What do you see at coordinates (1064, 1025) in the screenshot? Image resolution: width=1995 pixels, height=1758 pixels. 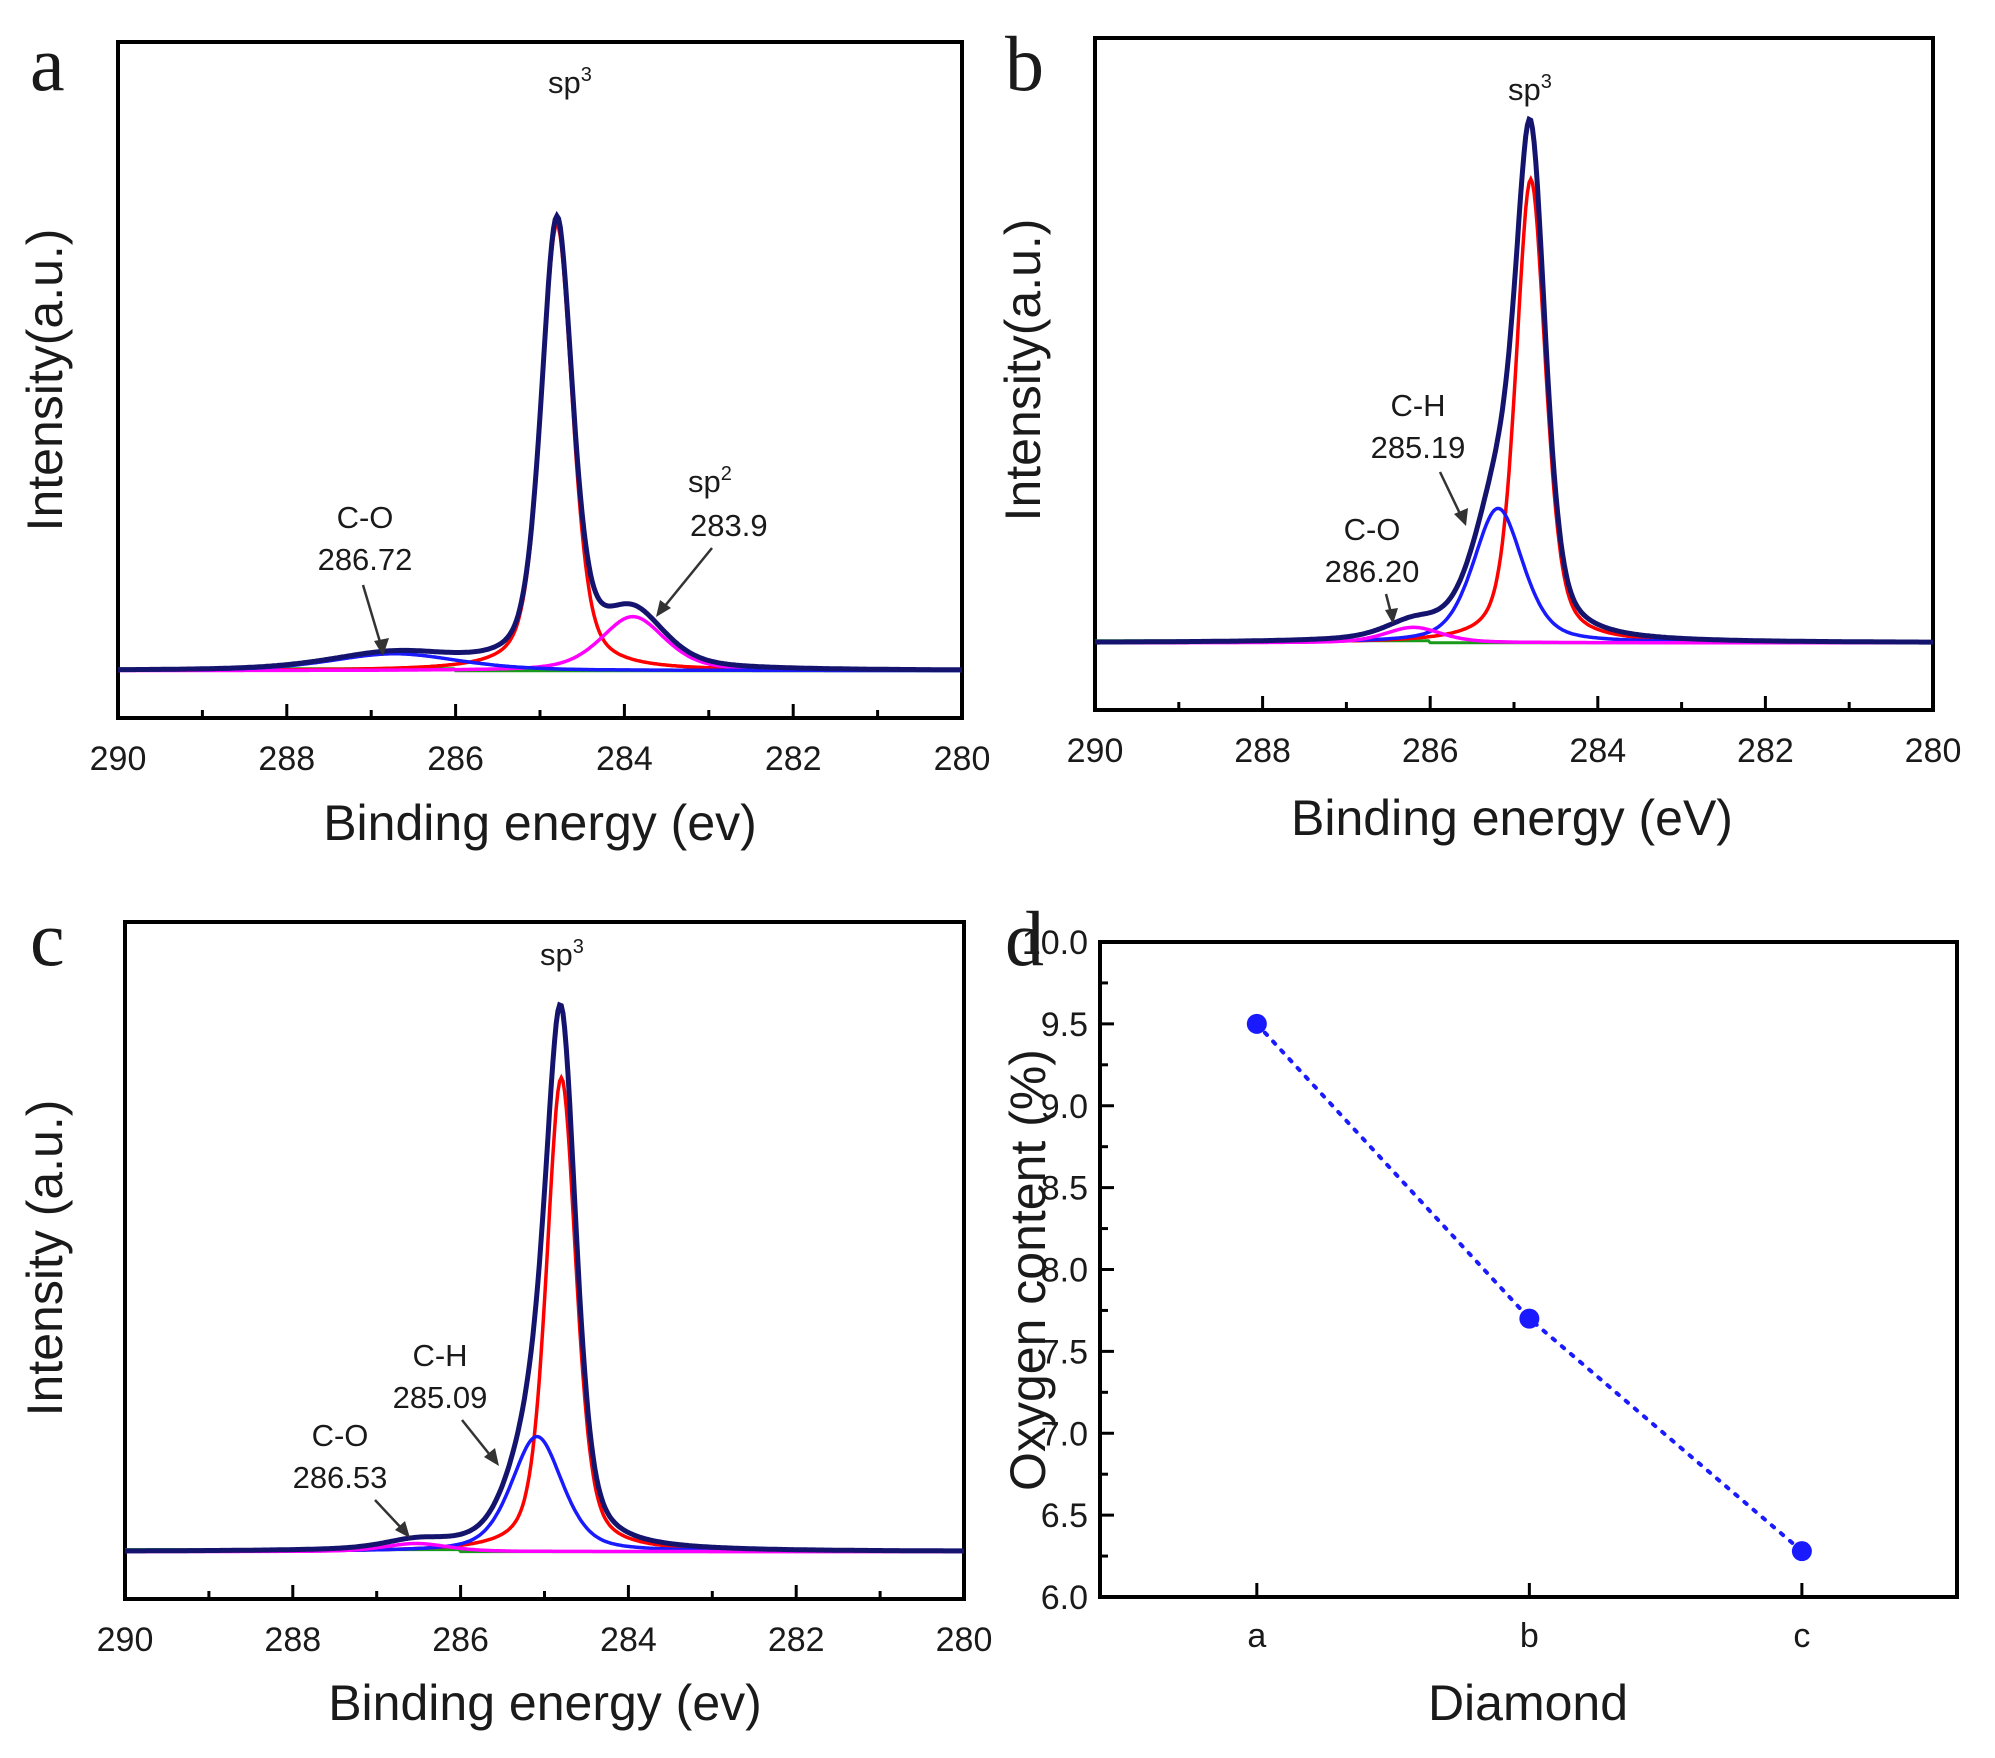 I see `panel-d-y-tick-label: 9.5` at bounding box center [1064, 1025].